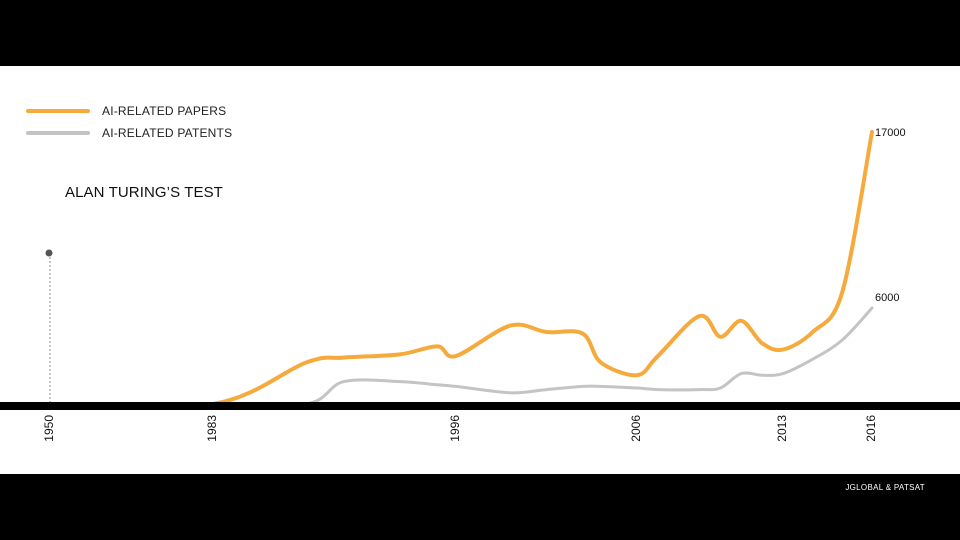 Image resolution: width=960 pixels, height=540 pixels. Describe the element at coordinates (887, 298) in the screenshot. I see `end-value-label-patents: 6000` at that location.